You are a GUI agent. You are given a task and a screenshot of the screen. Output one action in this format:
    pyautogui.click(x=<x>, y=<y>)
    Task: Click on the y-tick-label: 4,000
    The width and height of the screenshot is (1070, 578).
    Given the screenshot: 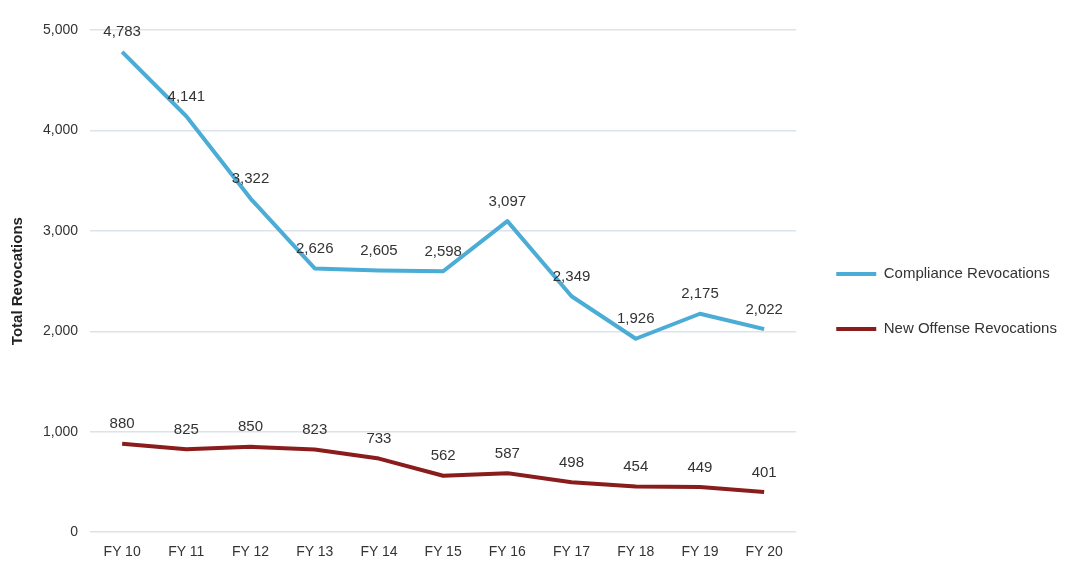 What is the action you would take?
    pyautogui.click(x=60, y=129)
    